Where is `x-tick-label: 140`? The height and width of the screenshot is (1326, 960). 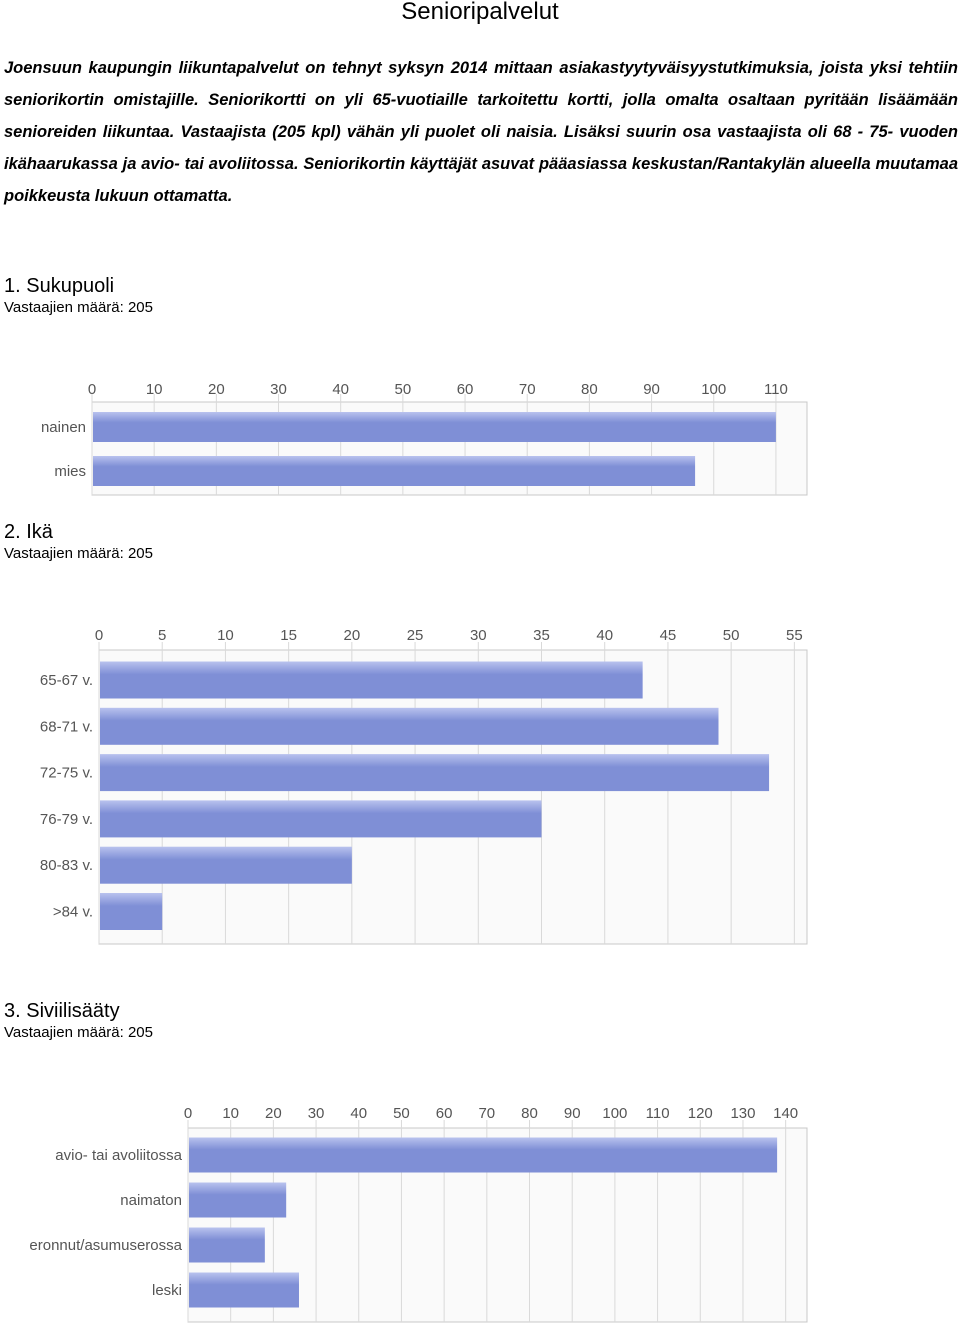 x-tick-label: 140 is located at coordinates (785, 1113).